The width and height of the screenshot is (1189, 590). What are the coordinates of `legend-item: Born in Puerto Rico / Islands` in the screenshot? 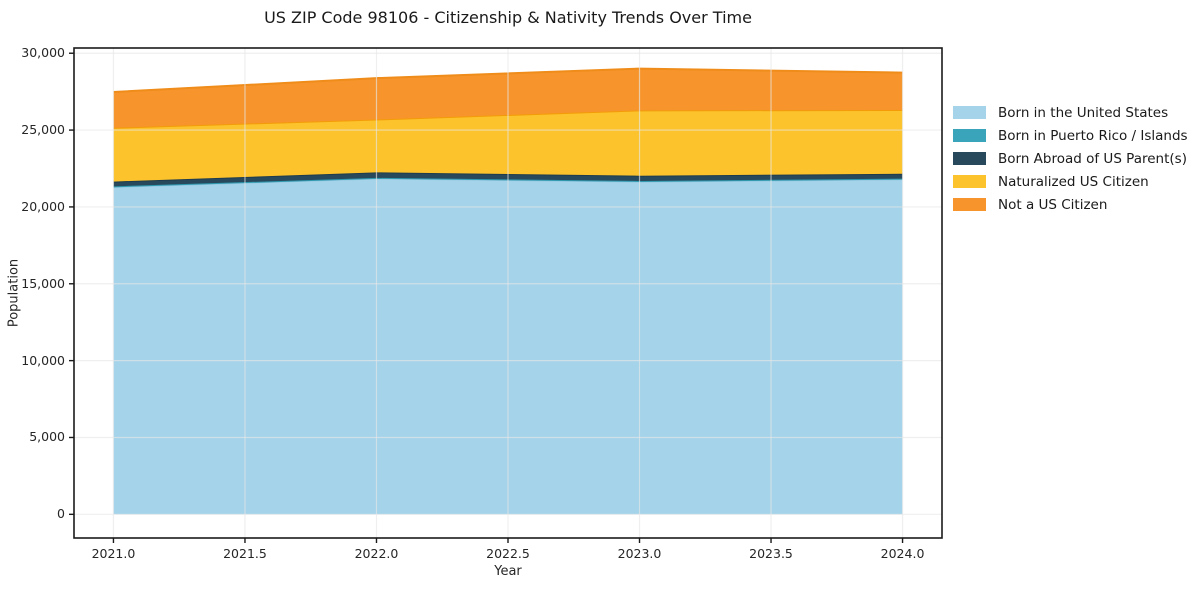 It's located at (1070, 135).